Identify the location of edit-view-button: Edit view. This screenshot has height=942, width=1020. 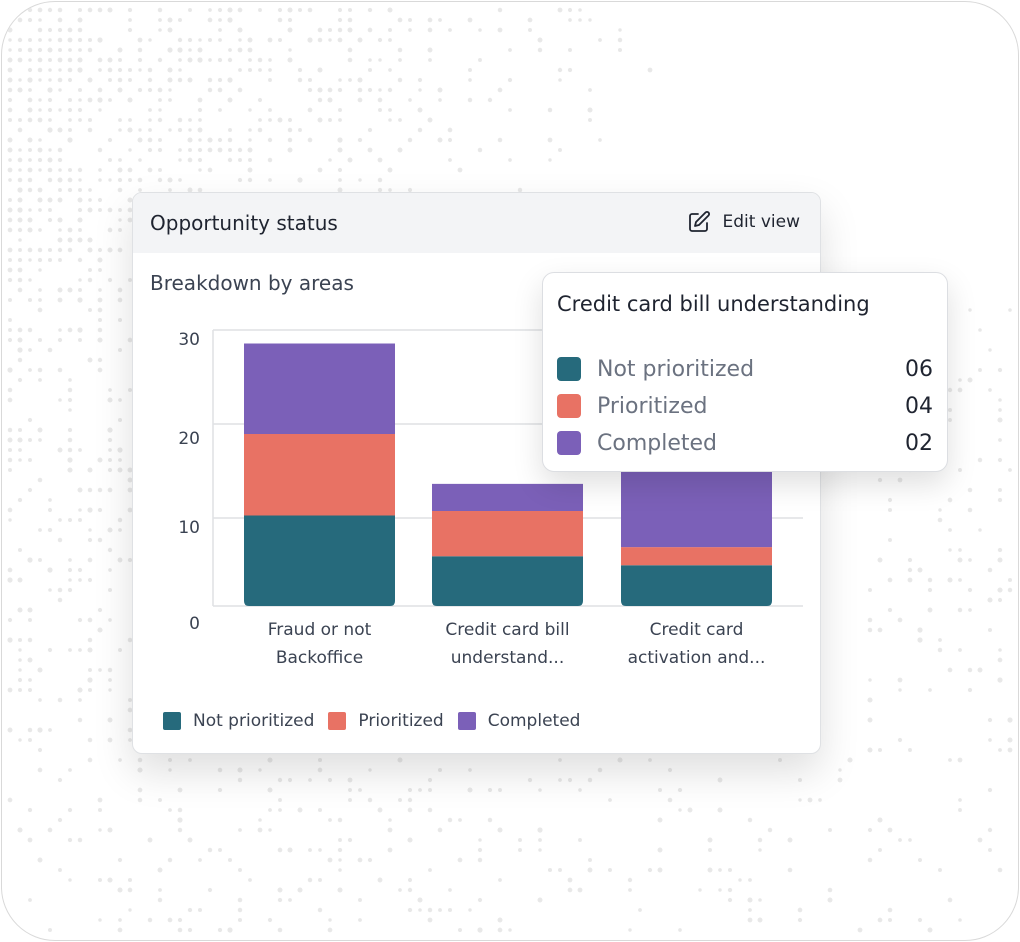
(743, 222).